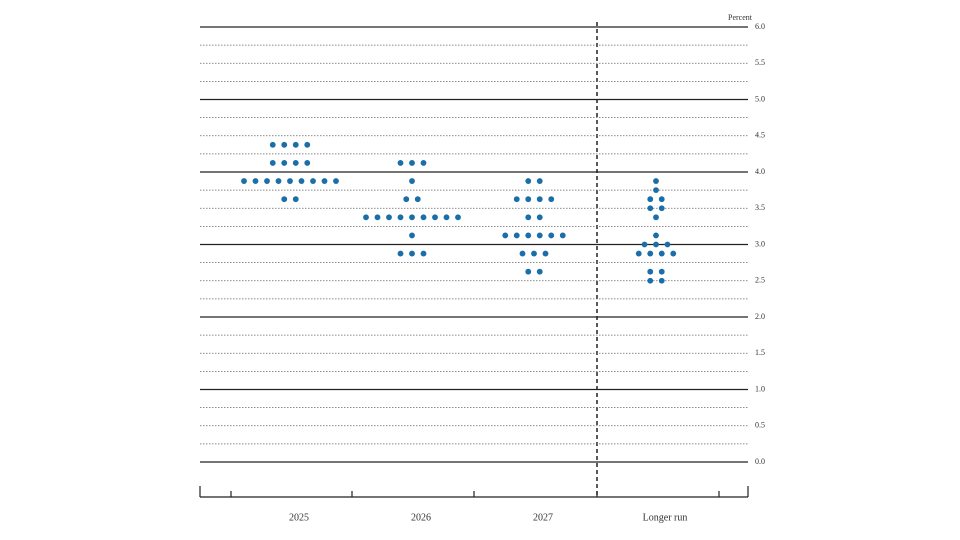  I want to click on y-tick-label: 3.5, so click(760, 207).